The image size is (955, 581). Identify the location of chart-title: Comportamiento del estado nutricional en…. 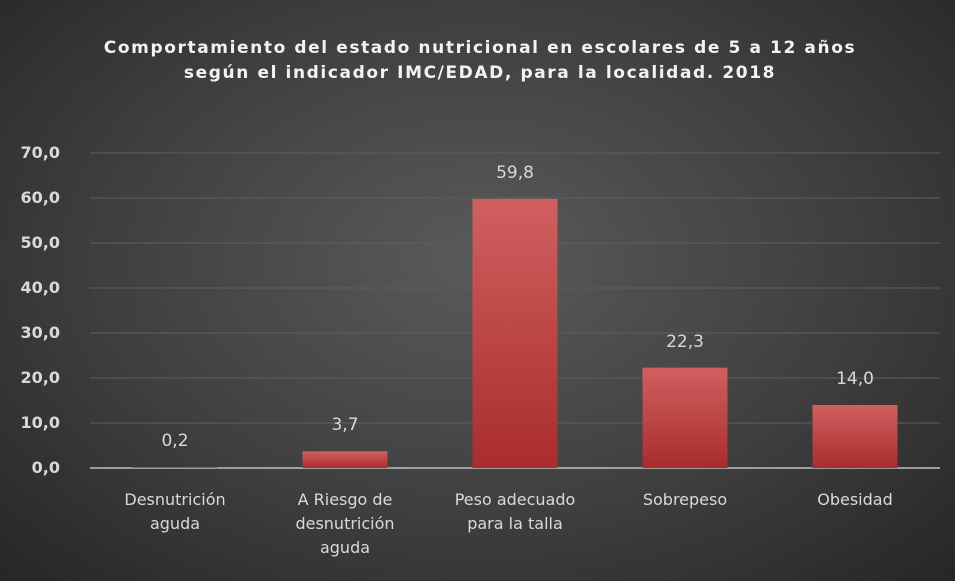
(480, 60).